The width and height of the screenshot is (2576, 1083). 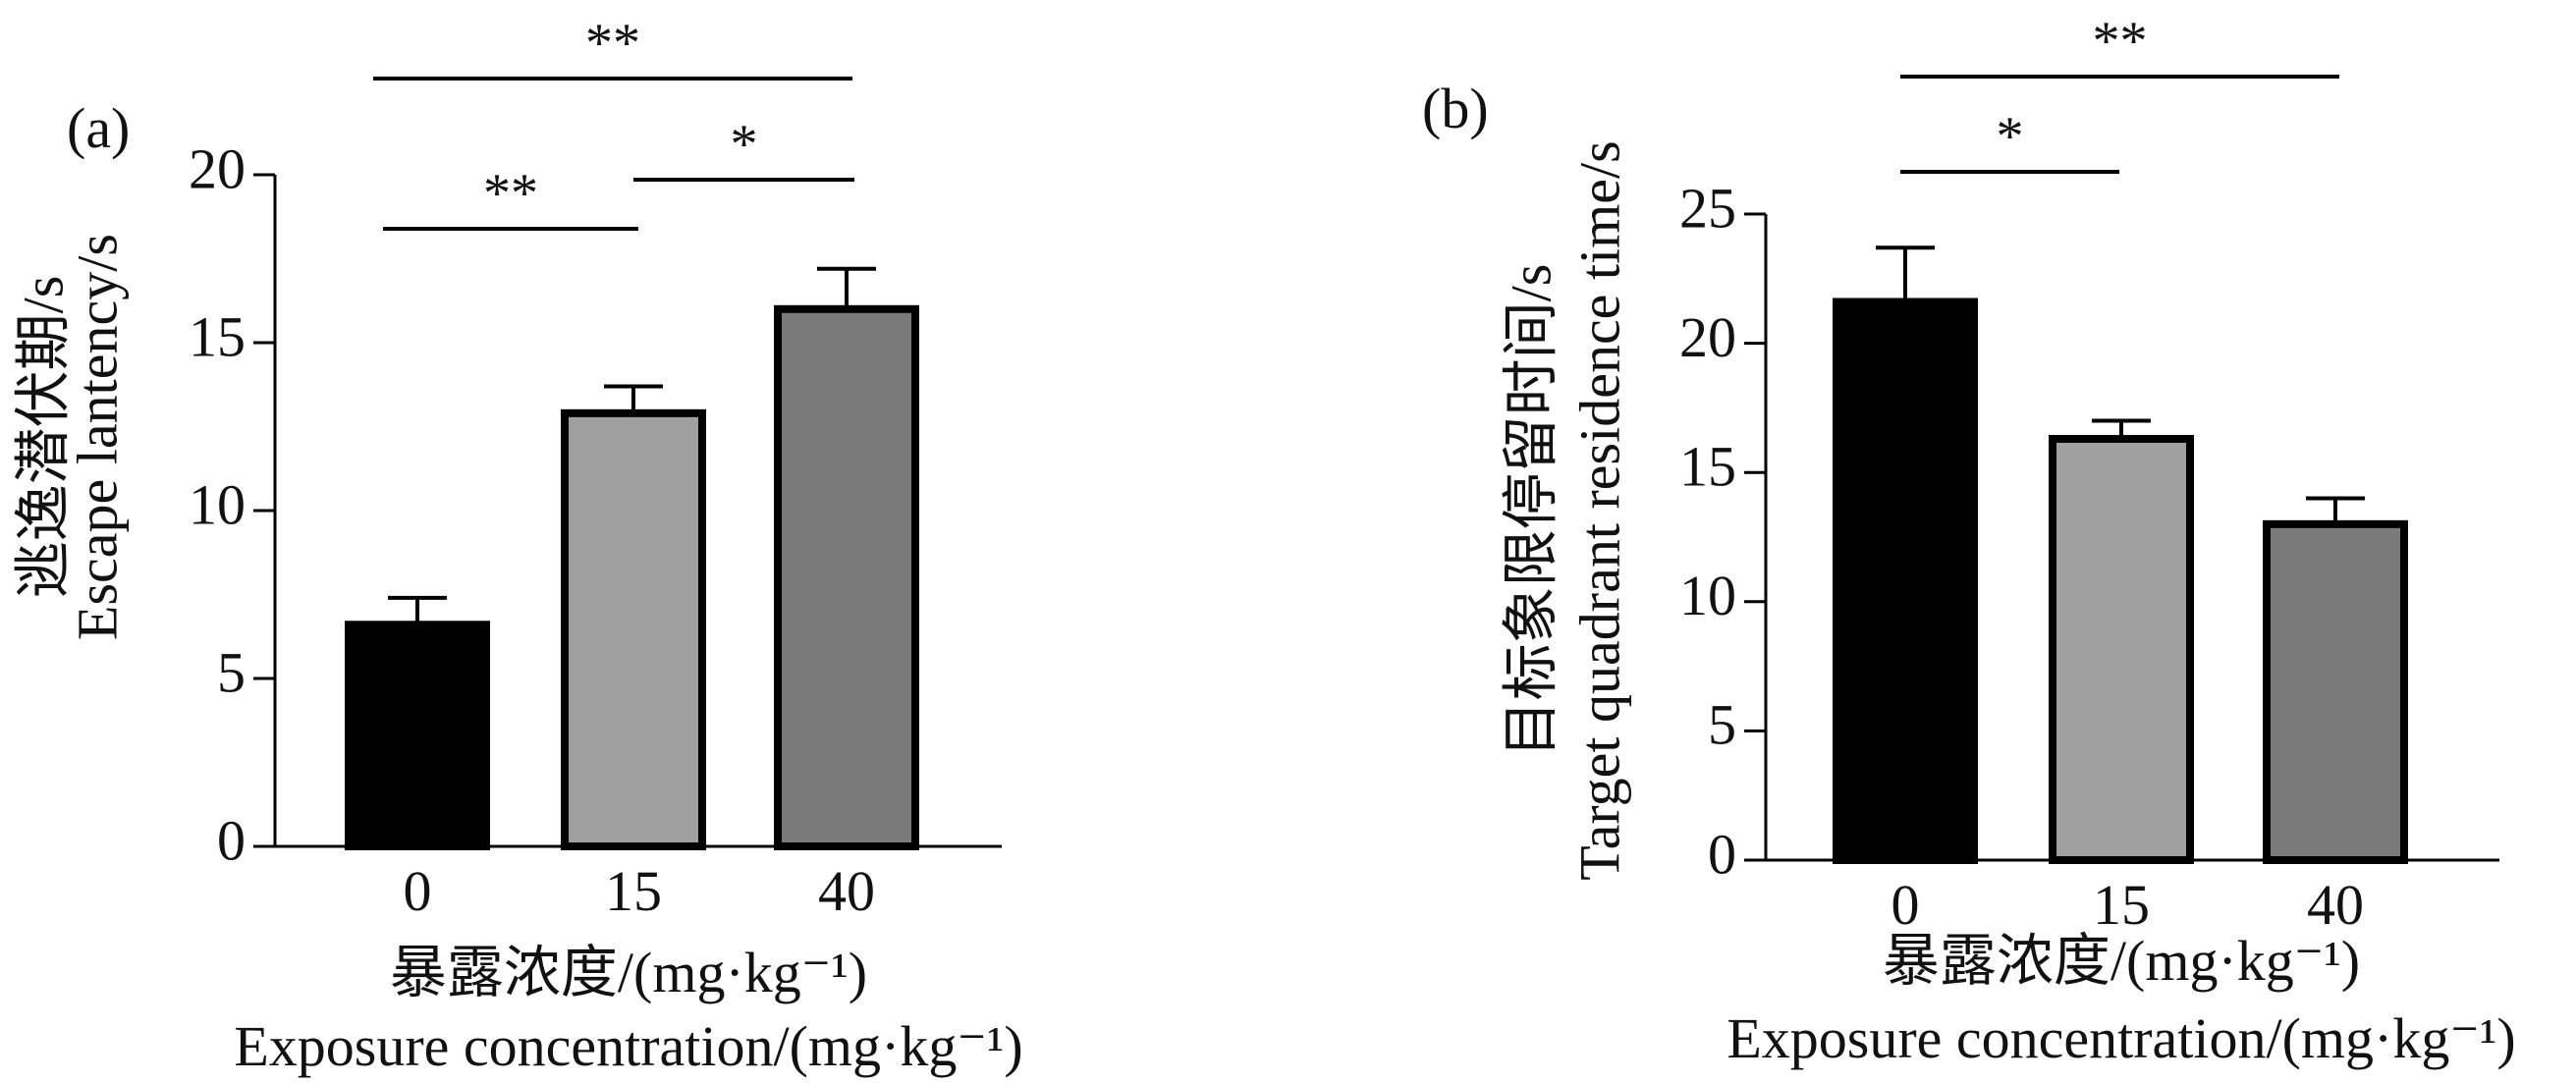 I want to click on y-tick-label: 25, so click(x=1707, y=208).